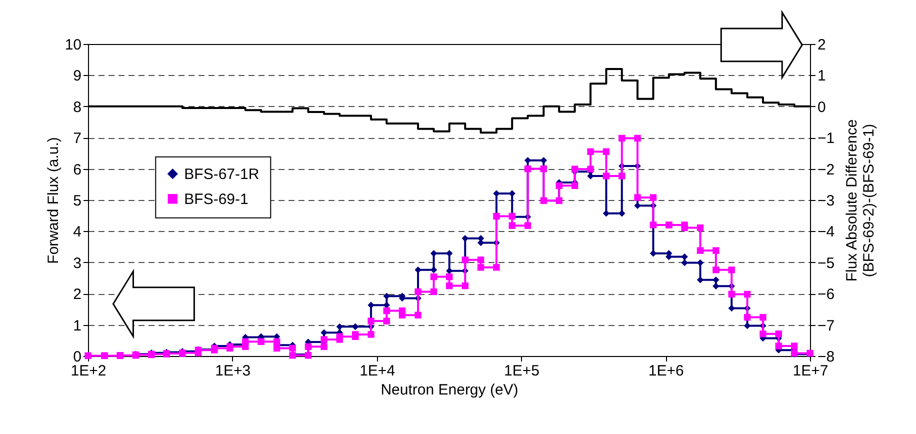  Describe the element at coordinates (77, 357) in the screenshot. I see `y-tick-label: 0` at that location.